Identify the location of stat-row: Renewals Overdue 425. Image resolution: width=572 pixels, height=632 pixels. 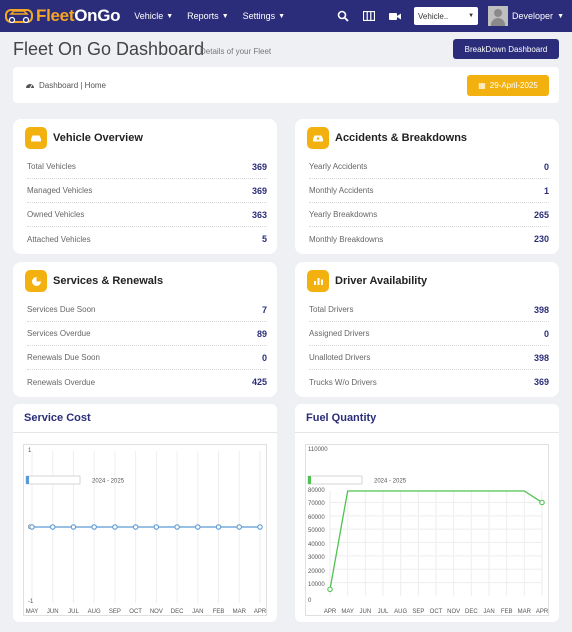
(147, 382).